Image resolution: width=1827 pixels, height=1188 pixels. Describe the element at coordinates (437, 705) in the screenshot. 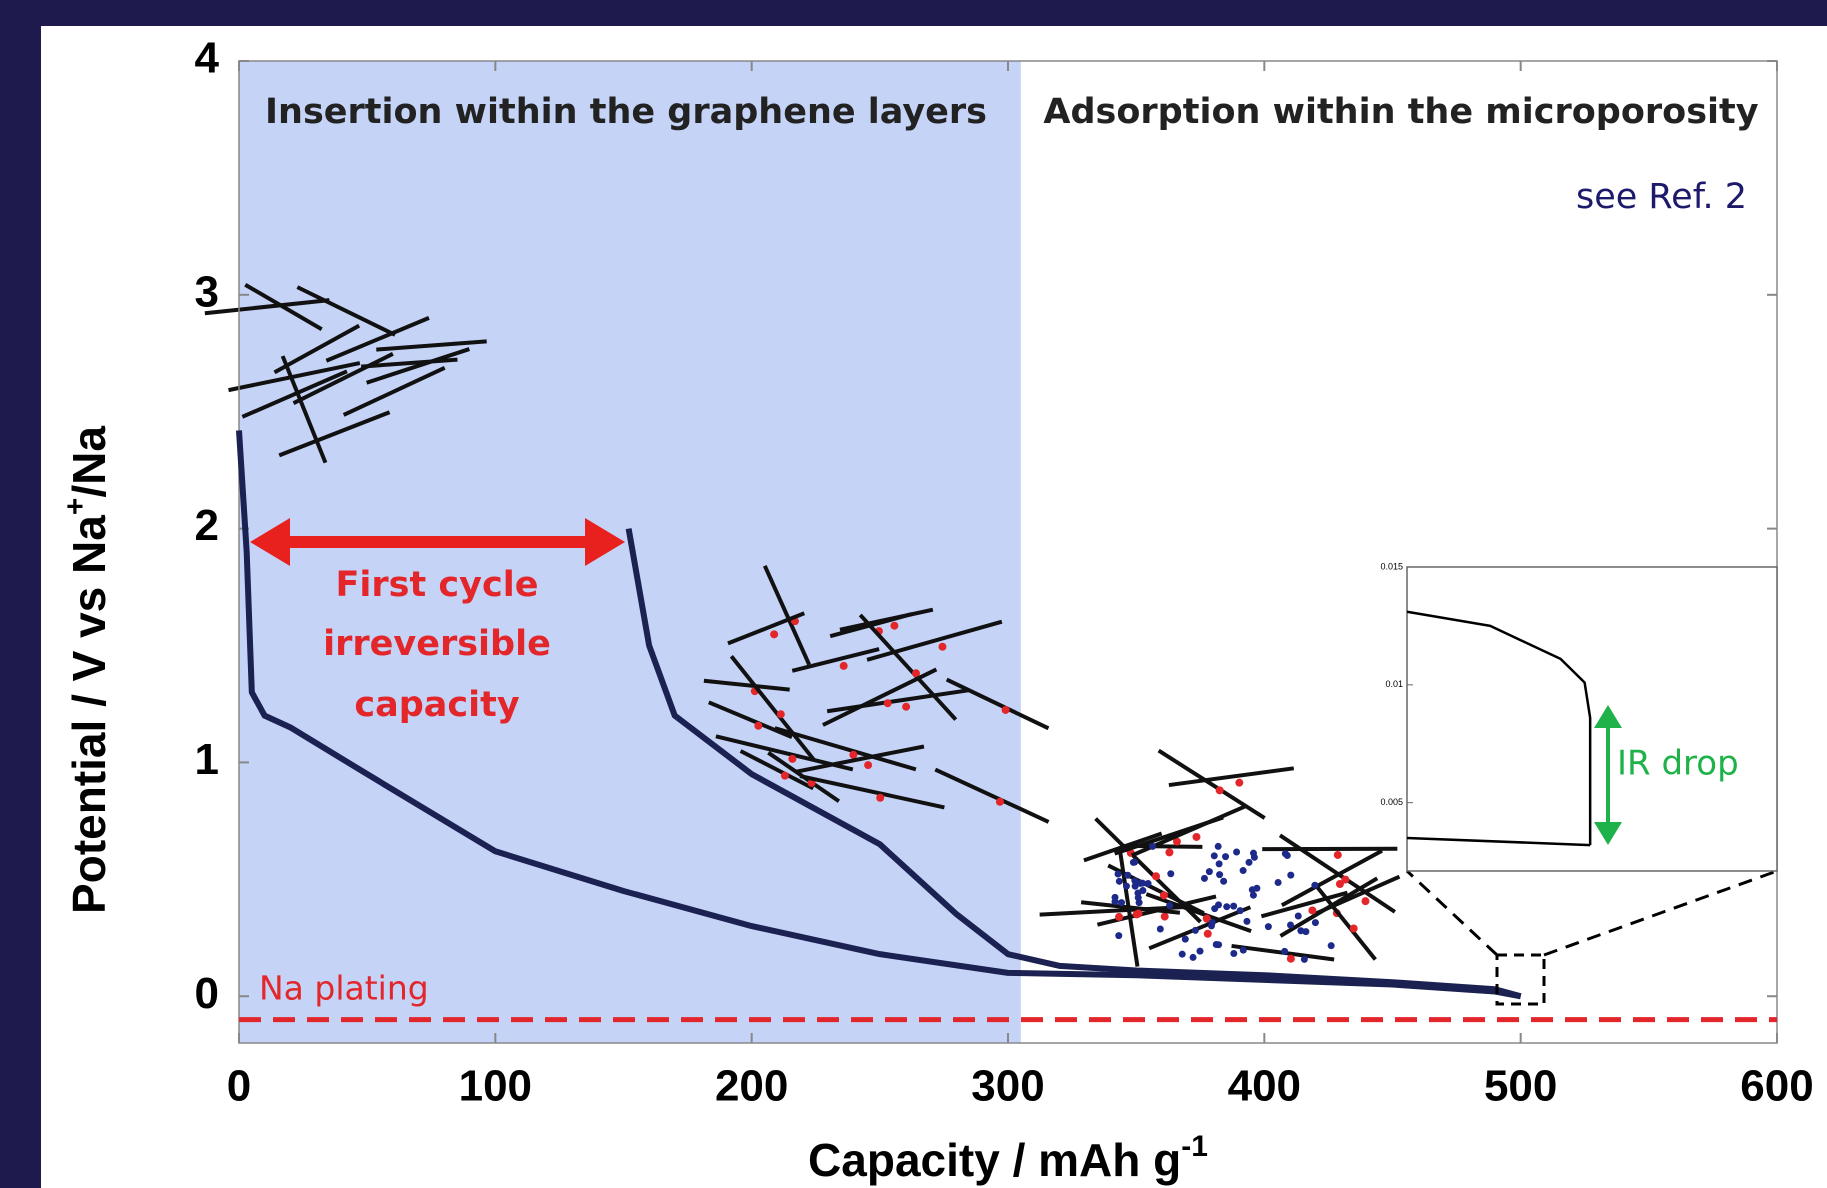

I see `annotation: capacity` at that location.